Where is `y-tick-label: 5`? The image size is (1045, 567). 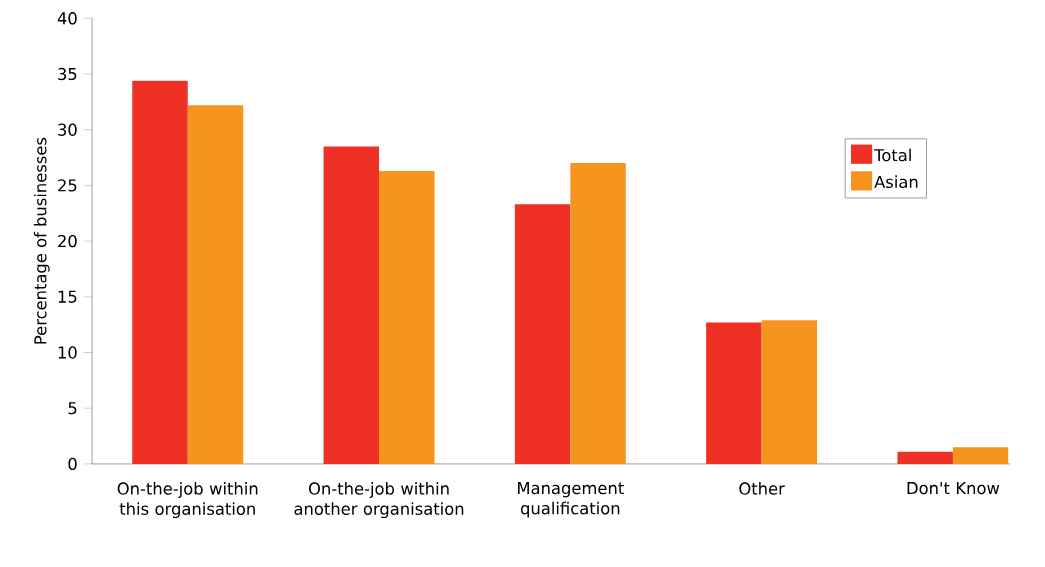 y-tick-label: 5 is located at coordinates (72, 408).